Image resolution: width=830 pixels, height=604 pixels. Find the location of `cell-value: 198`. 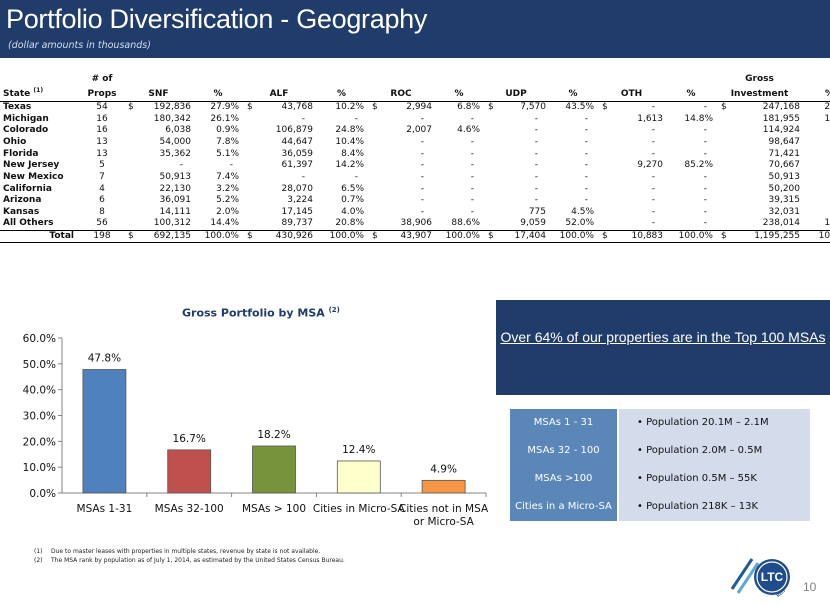

cell-value: 198 is located at coordinates (102, 235).